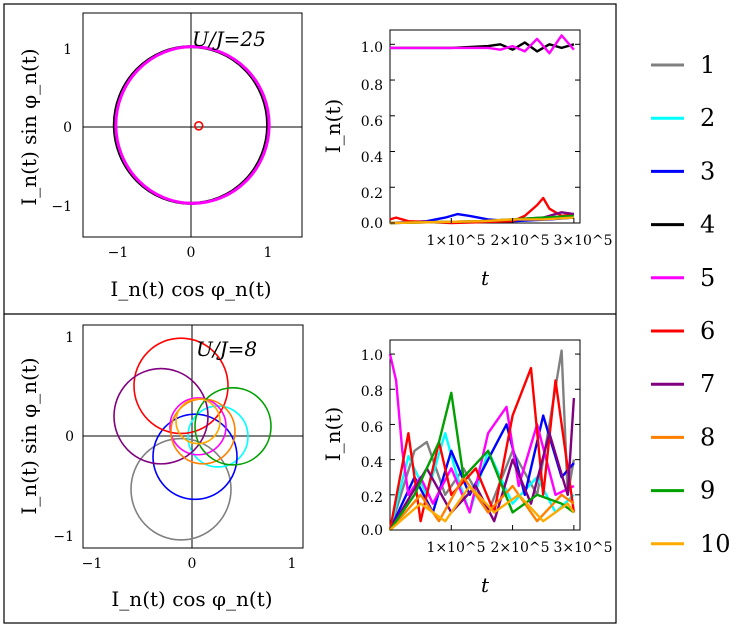 This screenshot has width=747, height=627. I want to click on time-plot-top-curves, so click(482, 129).